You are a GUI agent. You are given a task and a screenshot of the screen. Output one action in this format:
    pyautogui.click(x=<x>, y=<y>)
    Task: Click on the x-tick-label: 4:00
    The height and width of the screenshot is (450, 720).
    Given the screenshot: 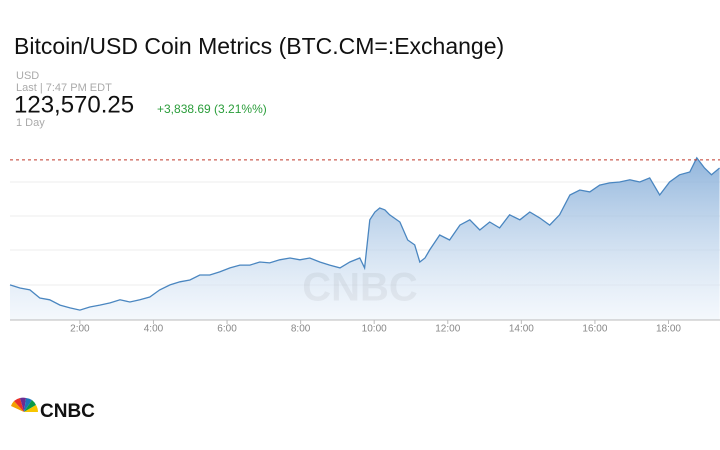 What is the action you would take?
    pyautogui.click(x=154, y=329)
    